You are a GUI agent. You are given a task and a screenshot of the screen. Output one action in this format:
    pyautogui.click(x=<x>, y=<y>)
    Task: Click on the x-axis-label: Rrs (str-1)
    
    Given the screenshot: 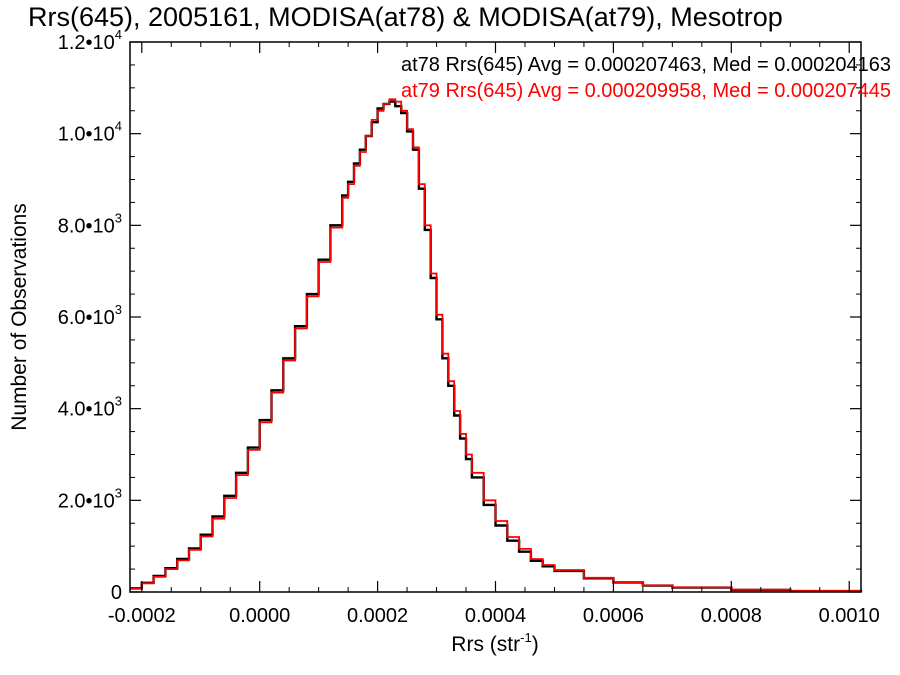 What is the action you would take?
    pyautogui.click(x=494, y=643)
    